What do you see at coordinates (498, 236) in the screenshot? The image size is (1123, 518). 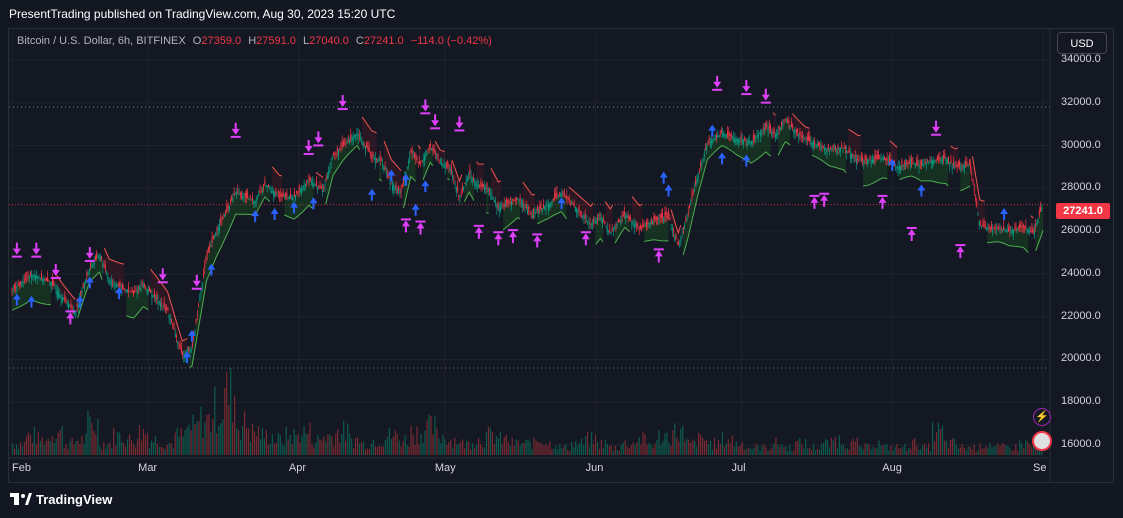 I see `exit-signal-arrow` at bounding box center [498, 236].